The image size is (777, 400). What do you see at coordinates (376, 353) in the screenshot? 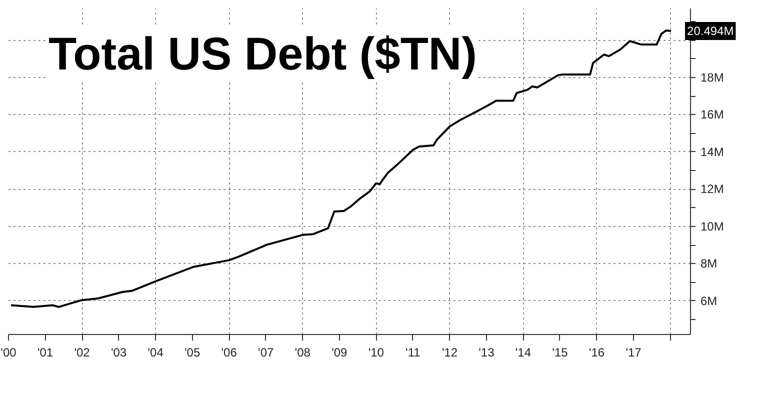
I see `x-tick-label: '10` at bounding box center [376, 353].